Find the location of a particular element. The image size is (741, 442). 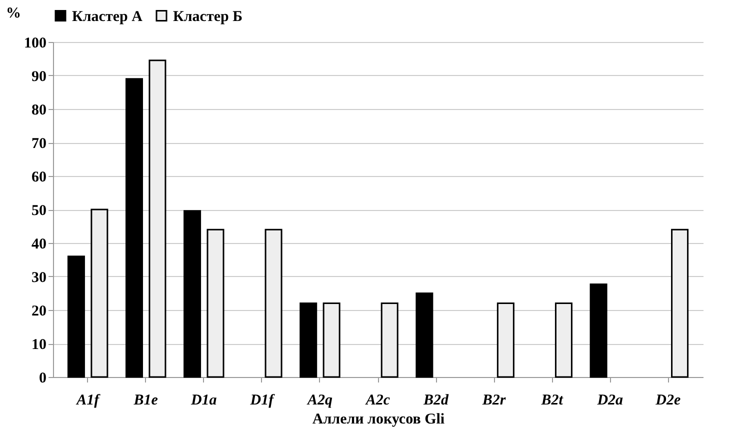

y-tick-label: 70 is located at coordinates (39, 144).